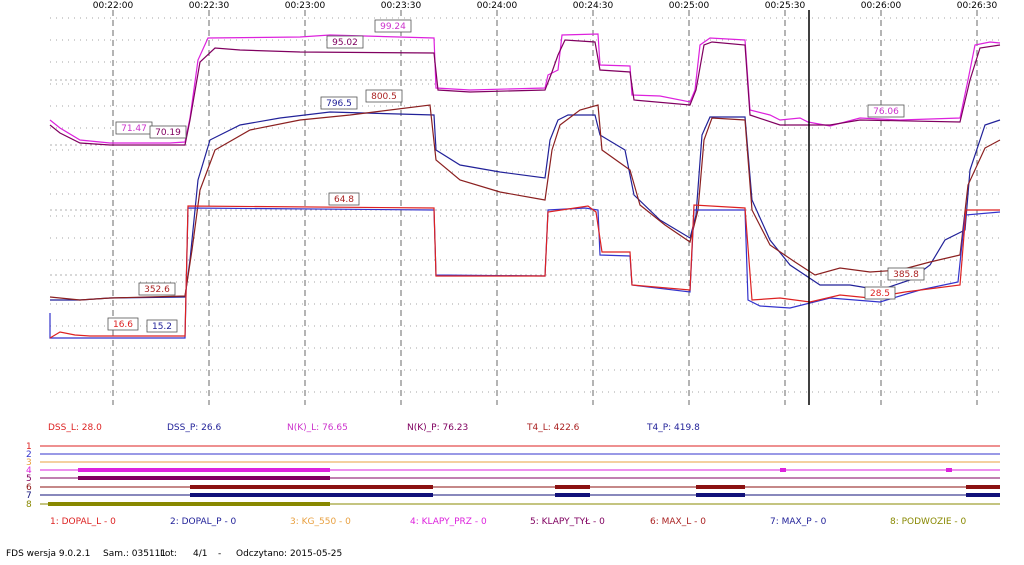 Image resolution: width=1024 pixels, height=565 pixels. Describe the element at coordinates (29, 488) in the screenshot. I see `binary-channel-number: 6` at that location.